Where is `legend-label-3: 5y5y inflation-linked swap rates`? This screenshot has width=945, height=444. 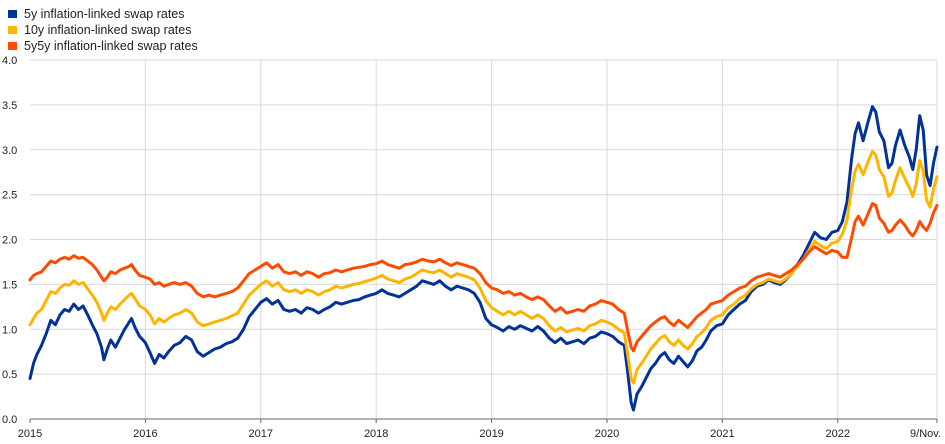 legend-label-3: 5y5y inflation-linked swap rates is located at coordinates (111, 46).